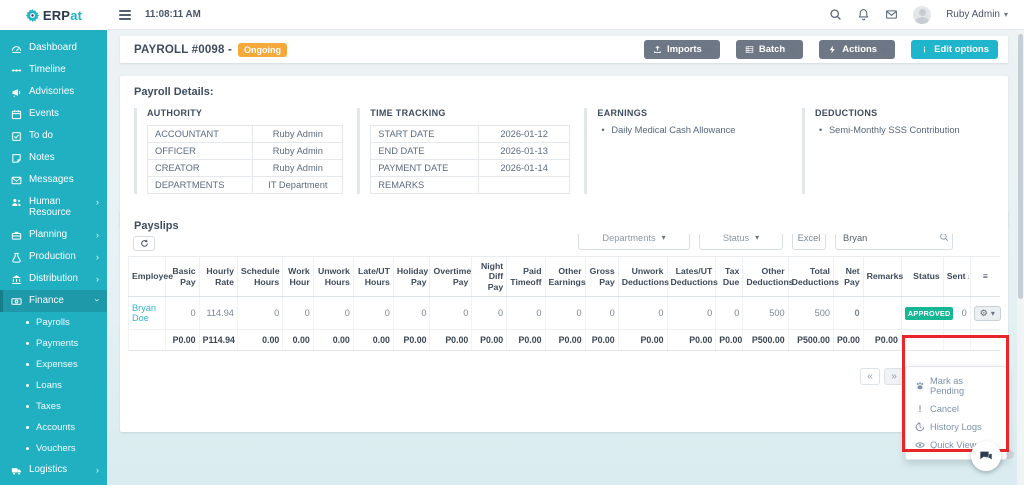 The image size is (1024, 485). Describe the element at coordinates (144, 243) in the screenshot. I see `refresh-button` at that location.